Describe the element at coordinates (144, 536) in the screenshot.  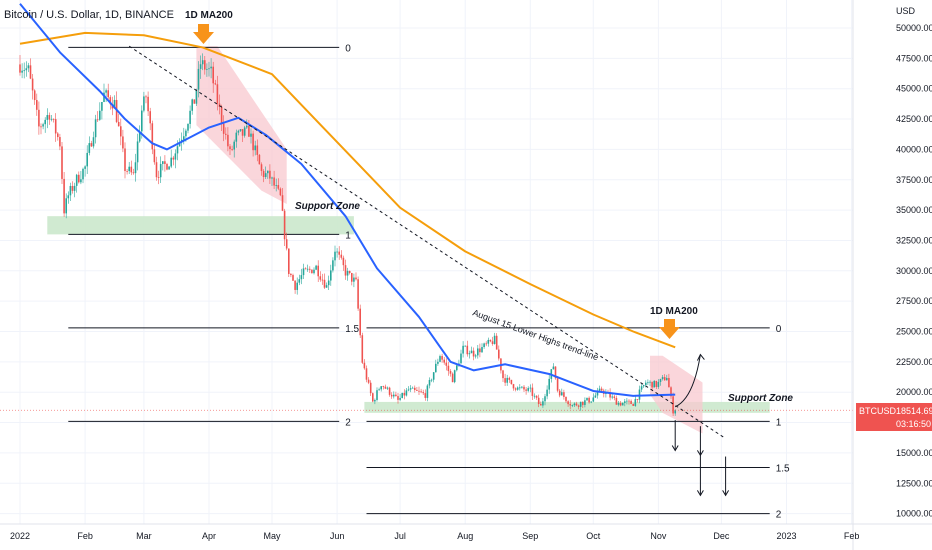
I see `x-tick-label: Mar` at that location.